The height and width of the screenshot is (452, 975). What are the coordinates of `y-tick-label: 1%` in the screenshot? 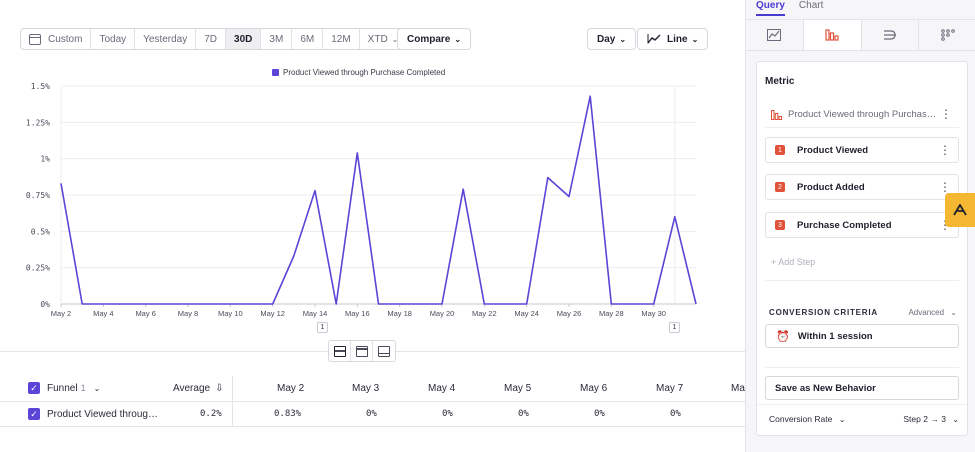 It's located at (45, 159).